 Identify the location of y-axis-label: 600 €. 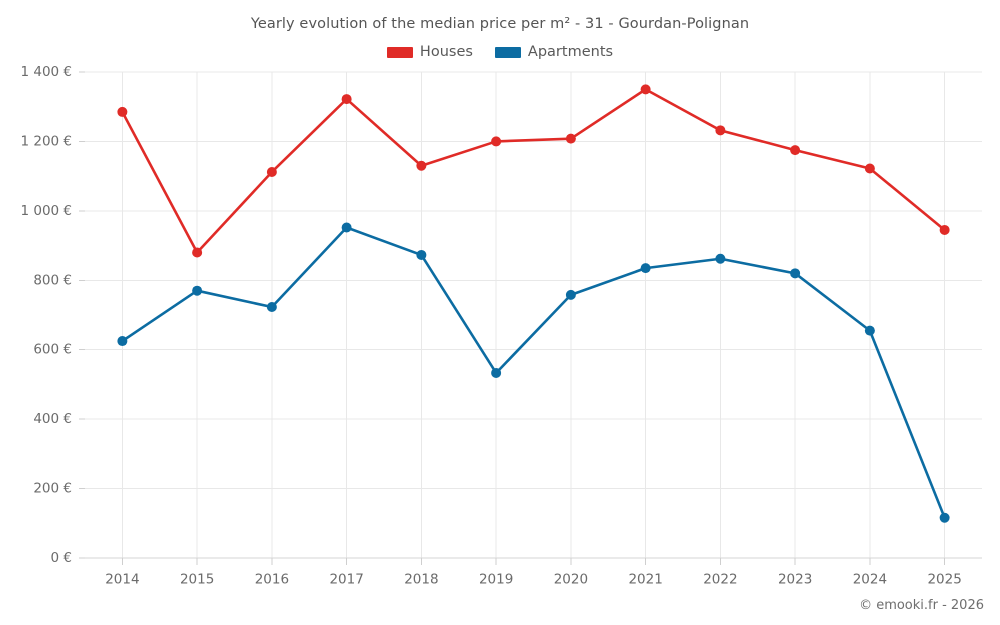
(52, 350).